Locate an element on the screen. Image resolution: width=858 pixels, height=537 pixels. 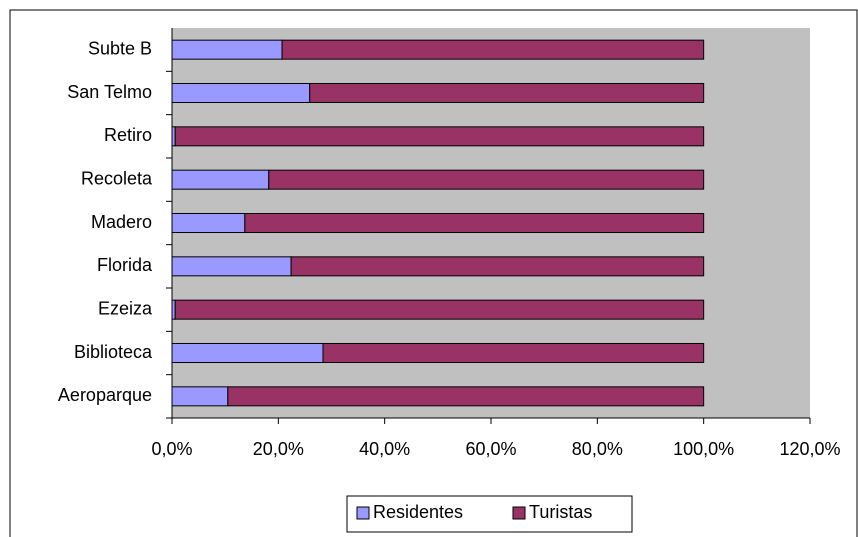
legend-label: Turistas is located at coordinates (560, 512).